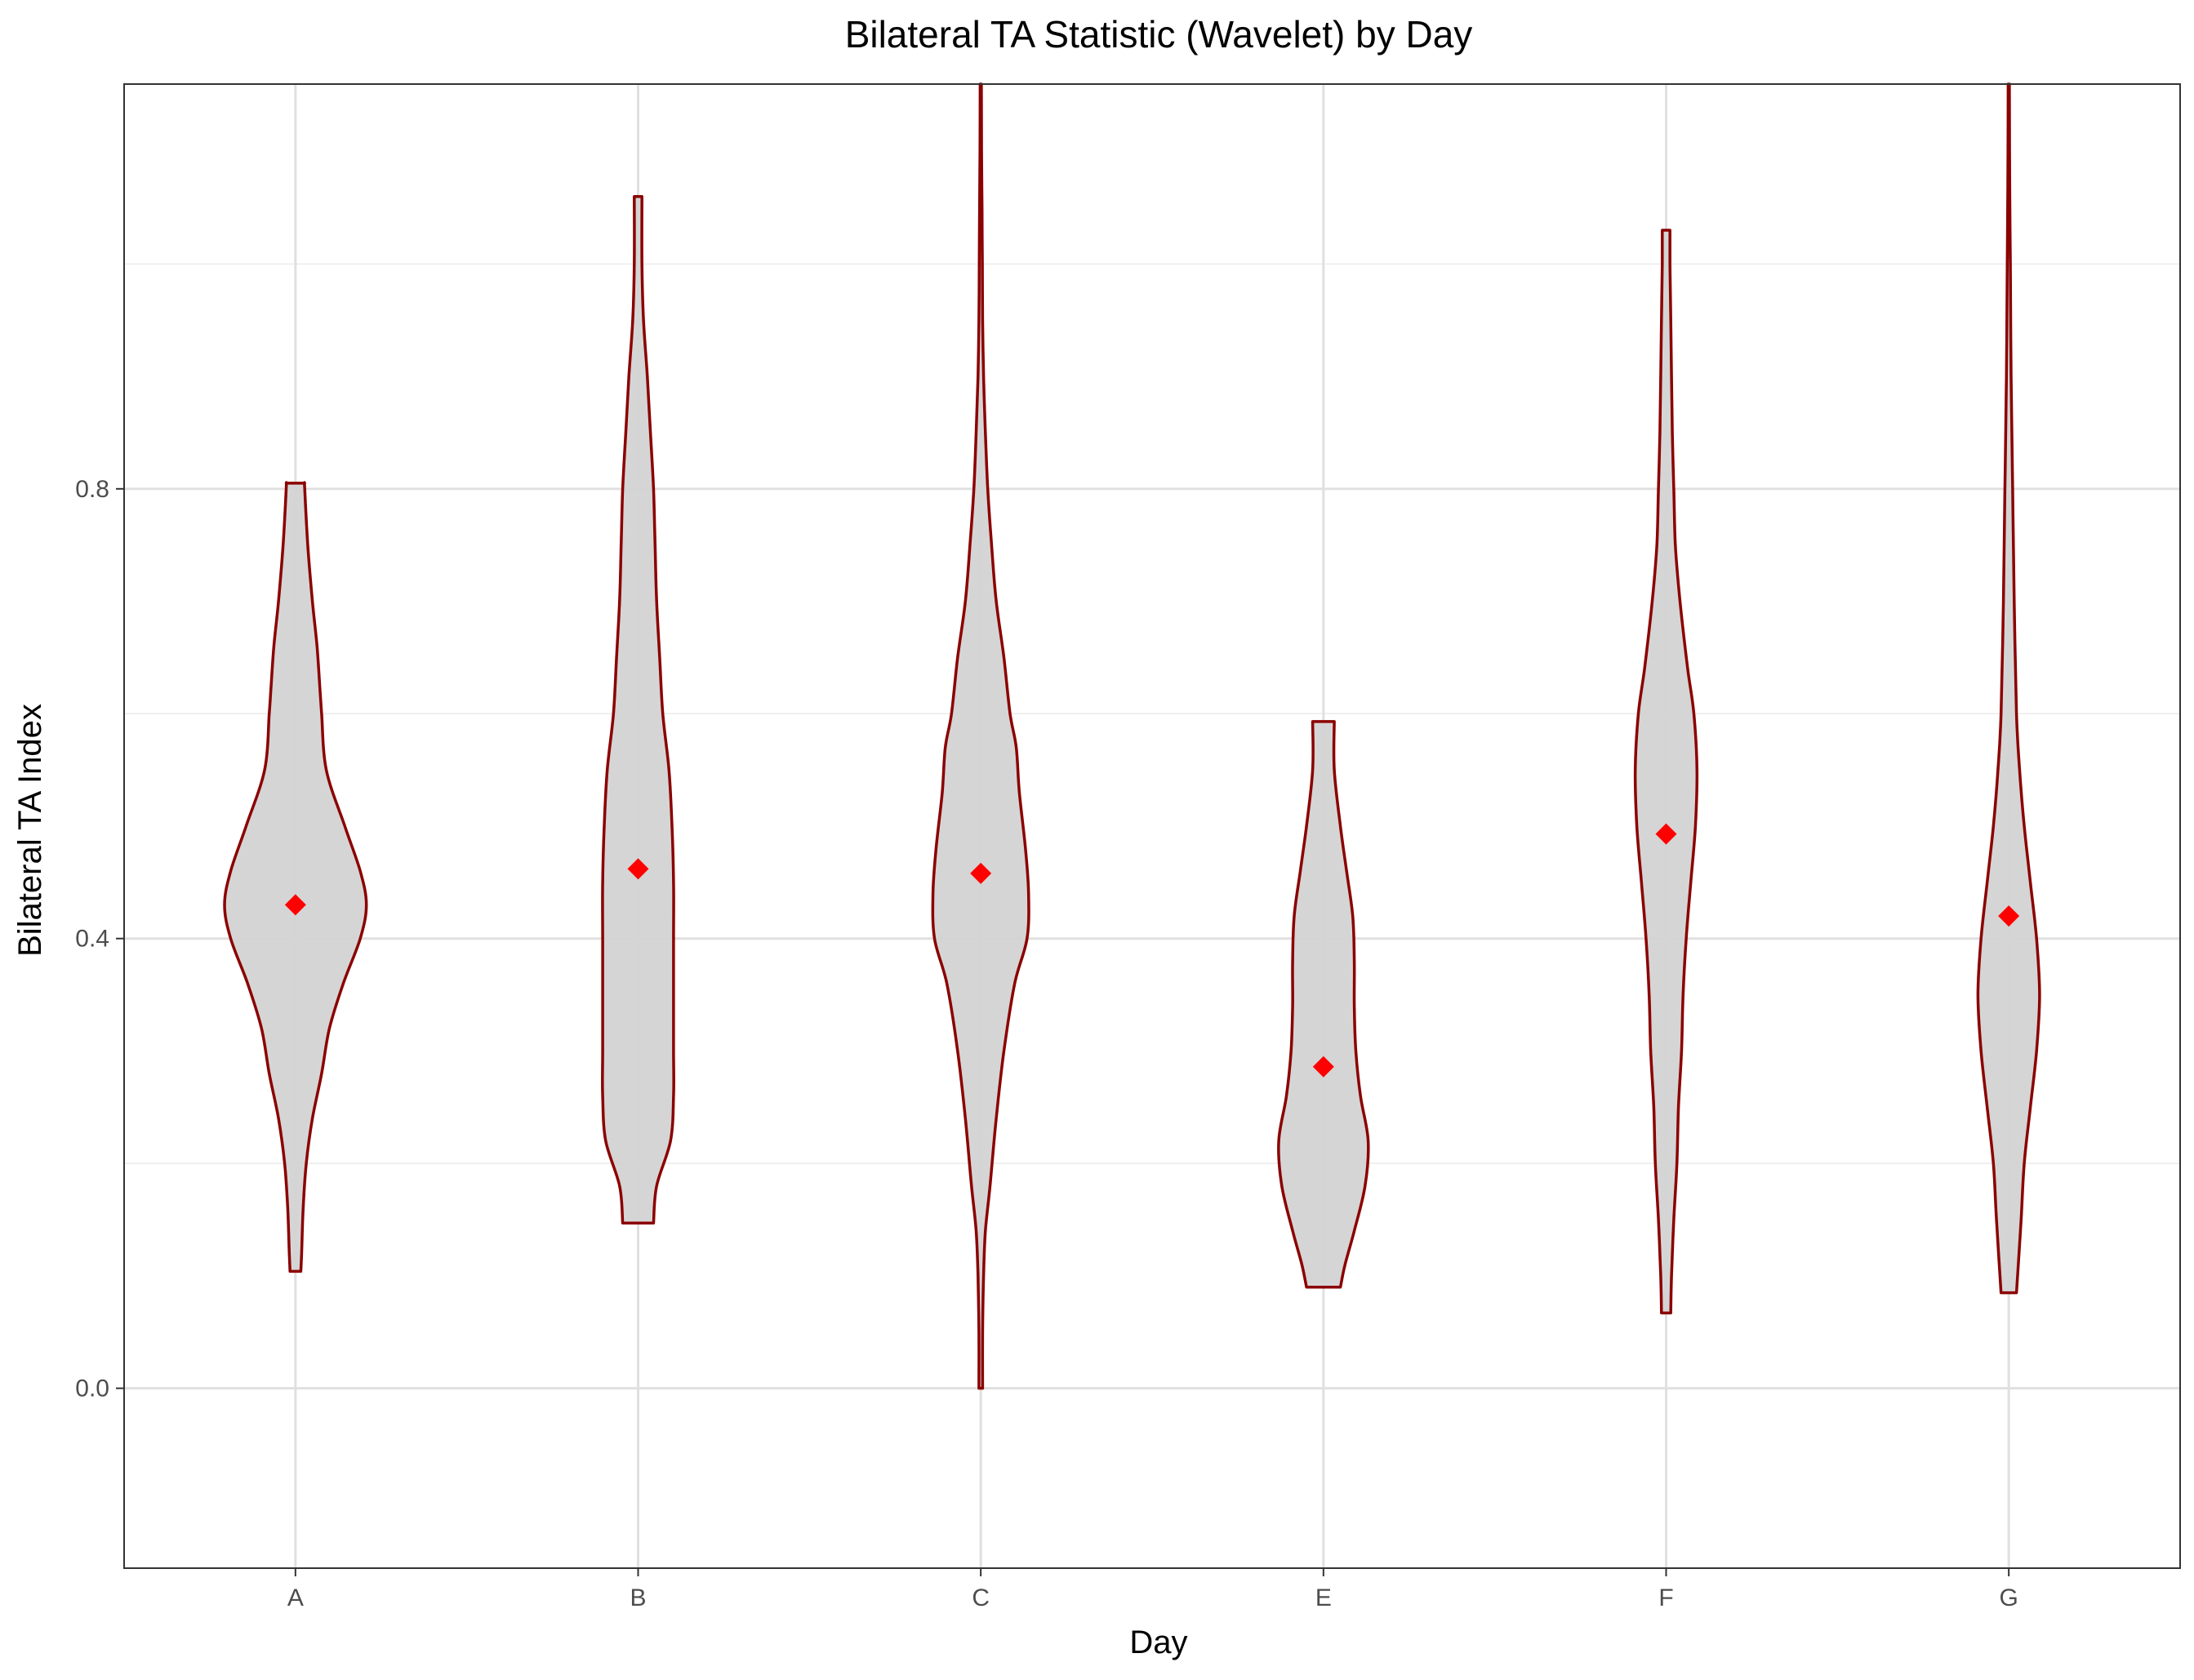 The width and height of the screenshot is (2194, 1680). Describe the element at coordinates (981, 873) in the screenshot. I see `mean-marker-C` at that location.